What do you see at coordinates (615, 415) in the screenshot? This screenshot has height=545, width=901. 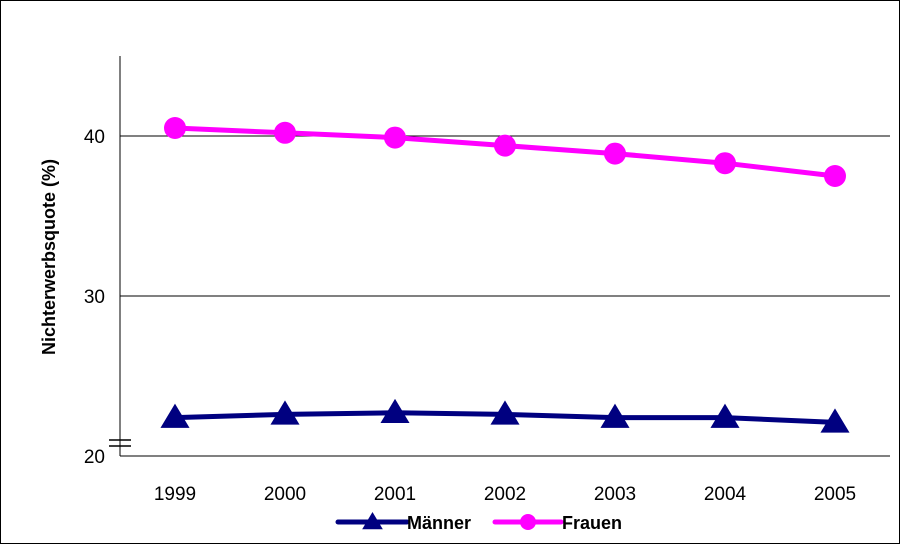 I see `data-point-m-nner-2003` at bounding box center [615, 415].